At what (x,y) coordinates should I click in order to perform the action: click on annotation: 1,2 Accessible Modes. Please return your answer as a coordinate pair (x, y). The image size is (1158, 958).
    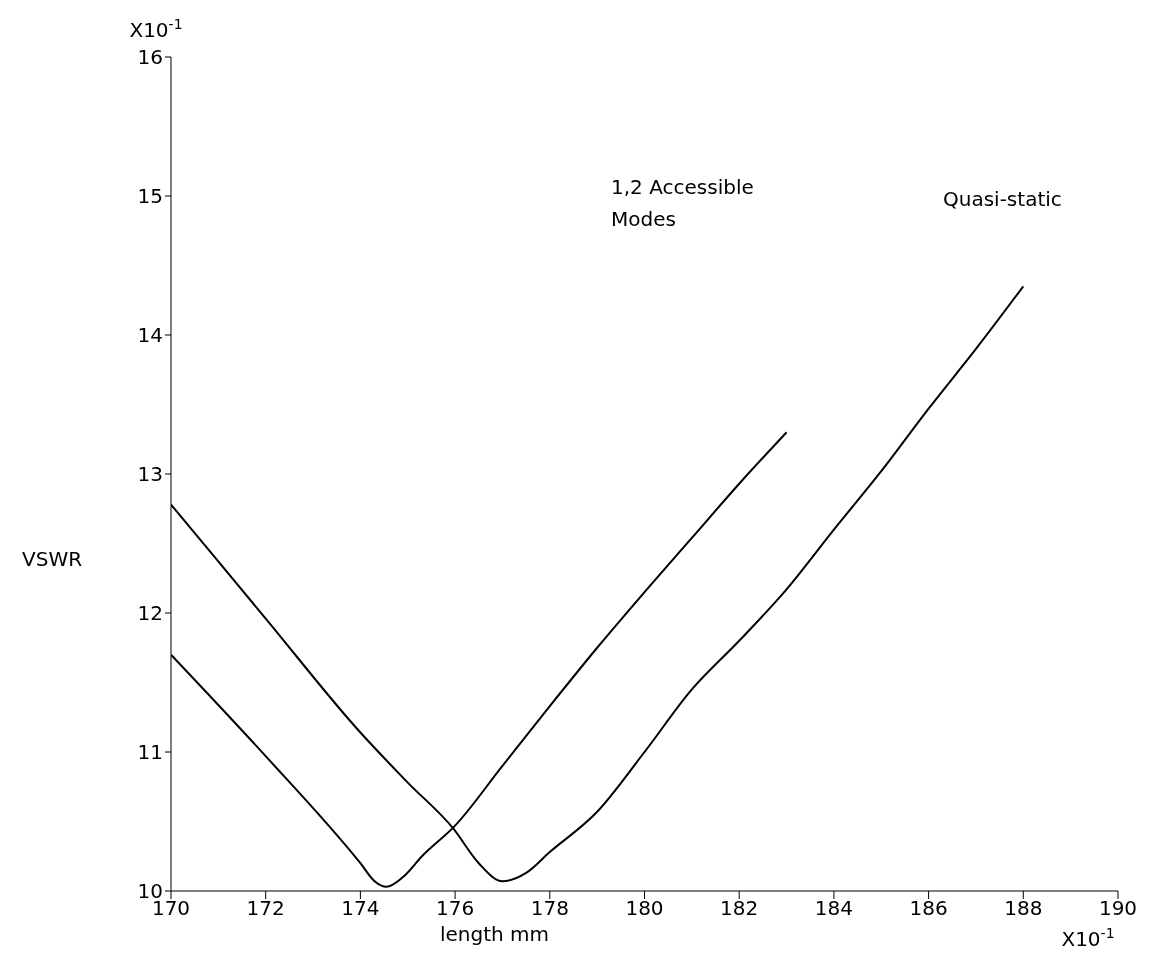
    Looking at the image, I should click on (682, 203).